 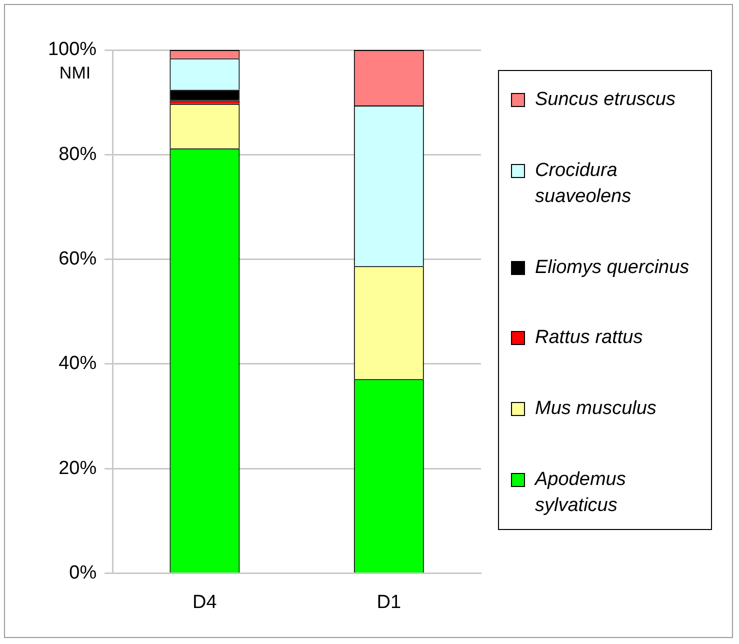 What do you see at coordinates (77, 363) in the screenshot?
I see `y-tick-label: 40%` at bounding box center [77, 363].